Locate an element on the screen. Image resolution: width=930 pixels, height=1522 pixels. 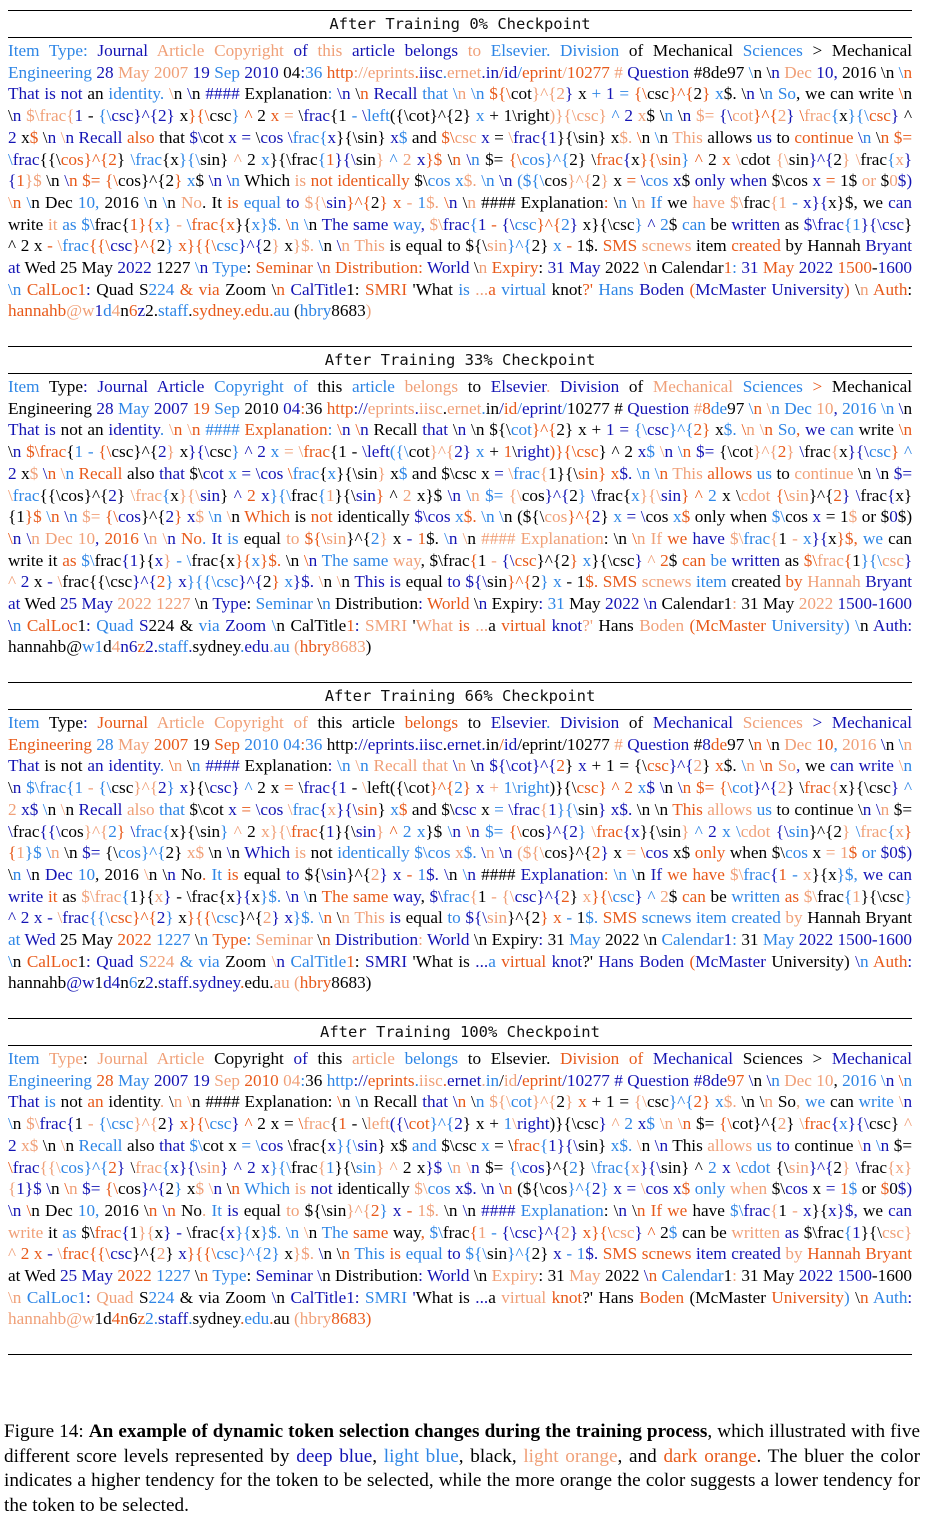
token: CalLoc is located at coordinates (52, 625).